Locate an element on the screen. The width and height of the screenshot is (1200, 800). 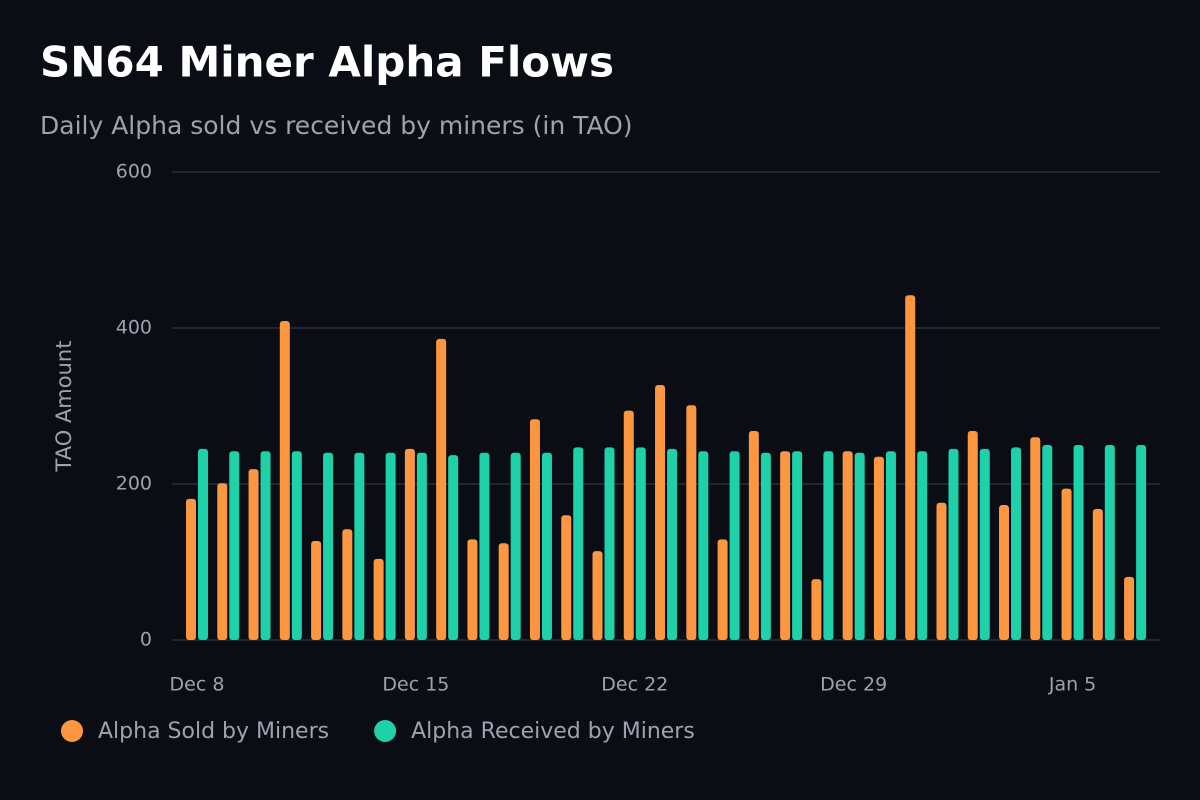
legend-label: Alpha Sold by Miners is located at coordinates (213, 731).